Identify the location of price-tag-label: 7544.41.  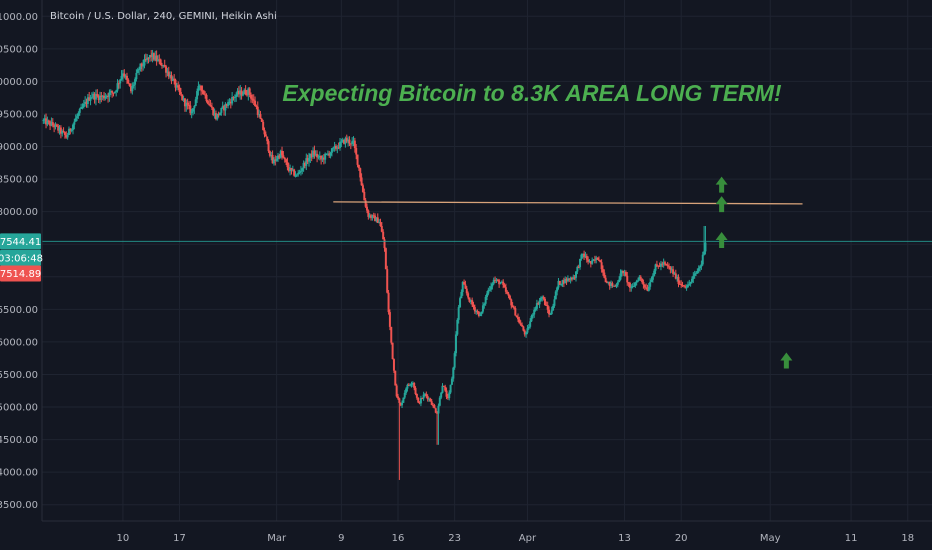
(20, 242).